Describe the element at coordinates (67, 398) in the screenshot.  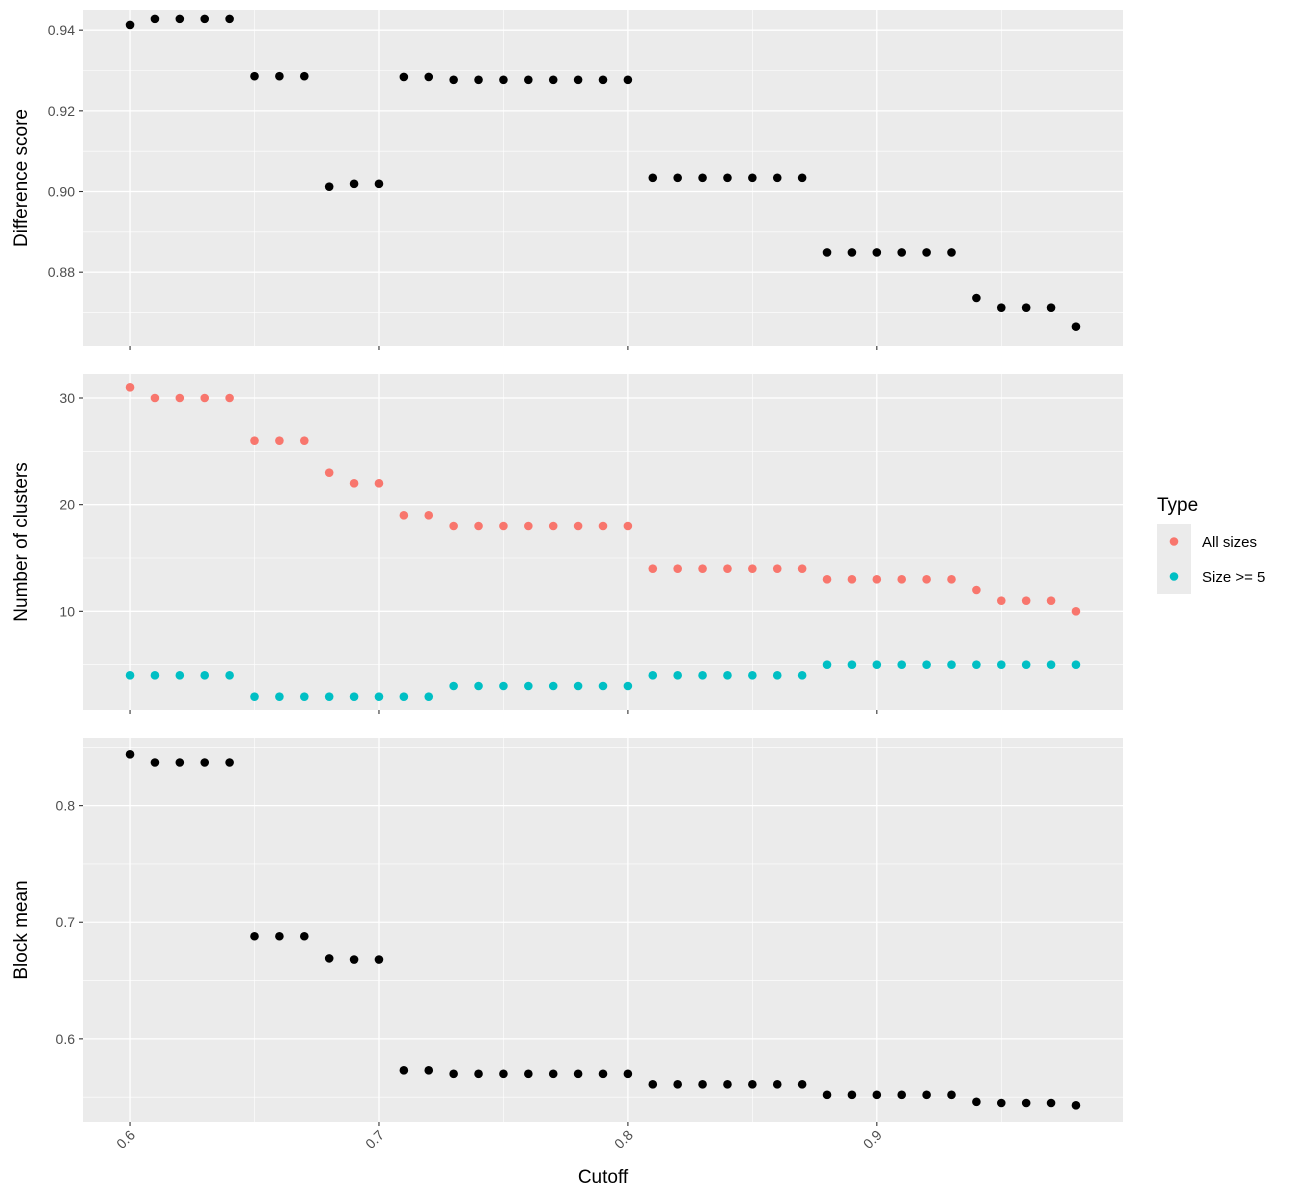
I see `y-tick-label: 30` at that location.